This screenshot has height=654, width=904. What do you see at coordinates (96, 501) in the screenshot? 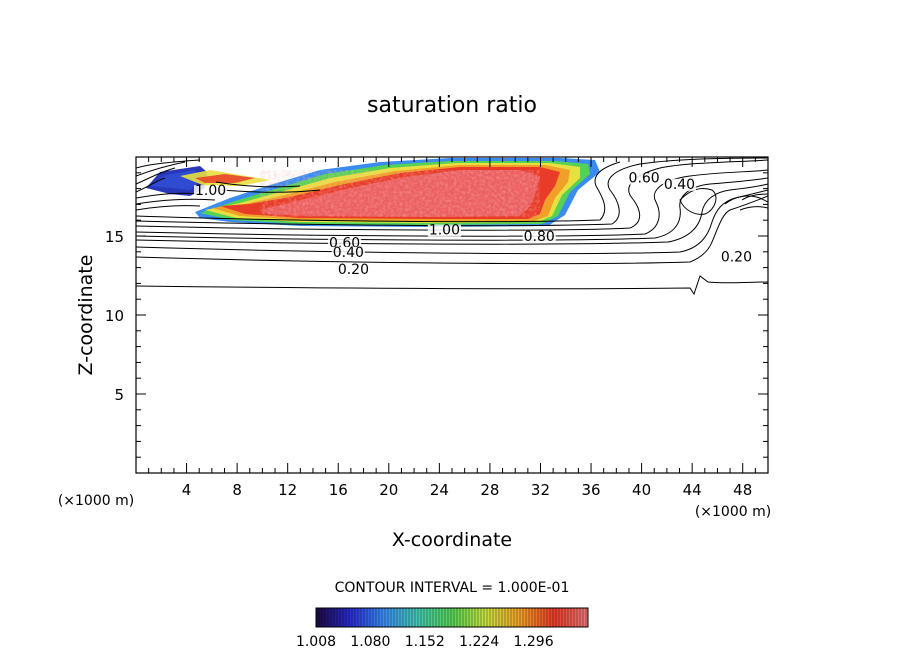
I see `x-unit-label-left: (×1000 m)` at bounding box center [96, 501].